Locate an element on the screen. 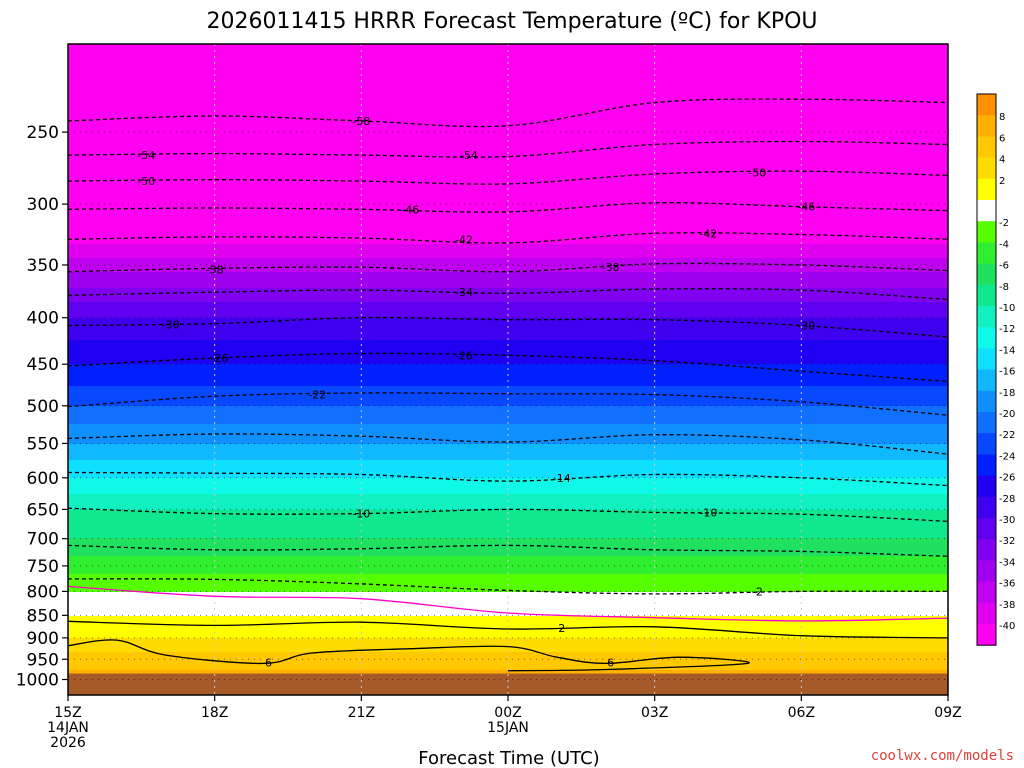  contour-label: -22 is located at coordinates (317, 395).